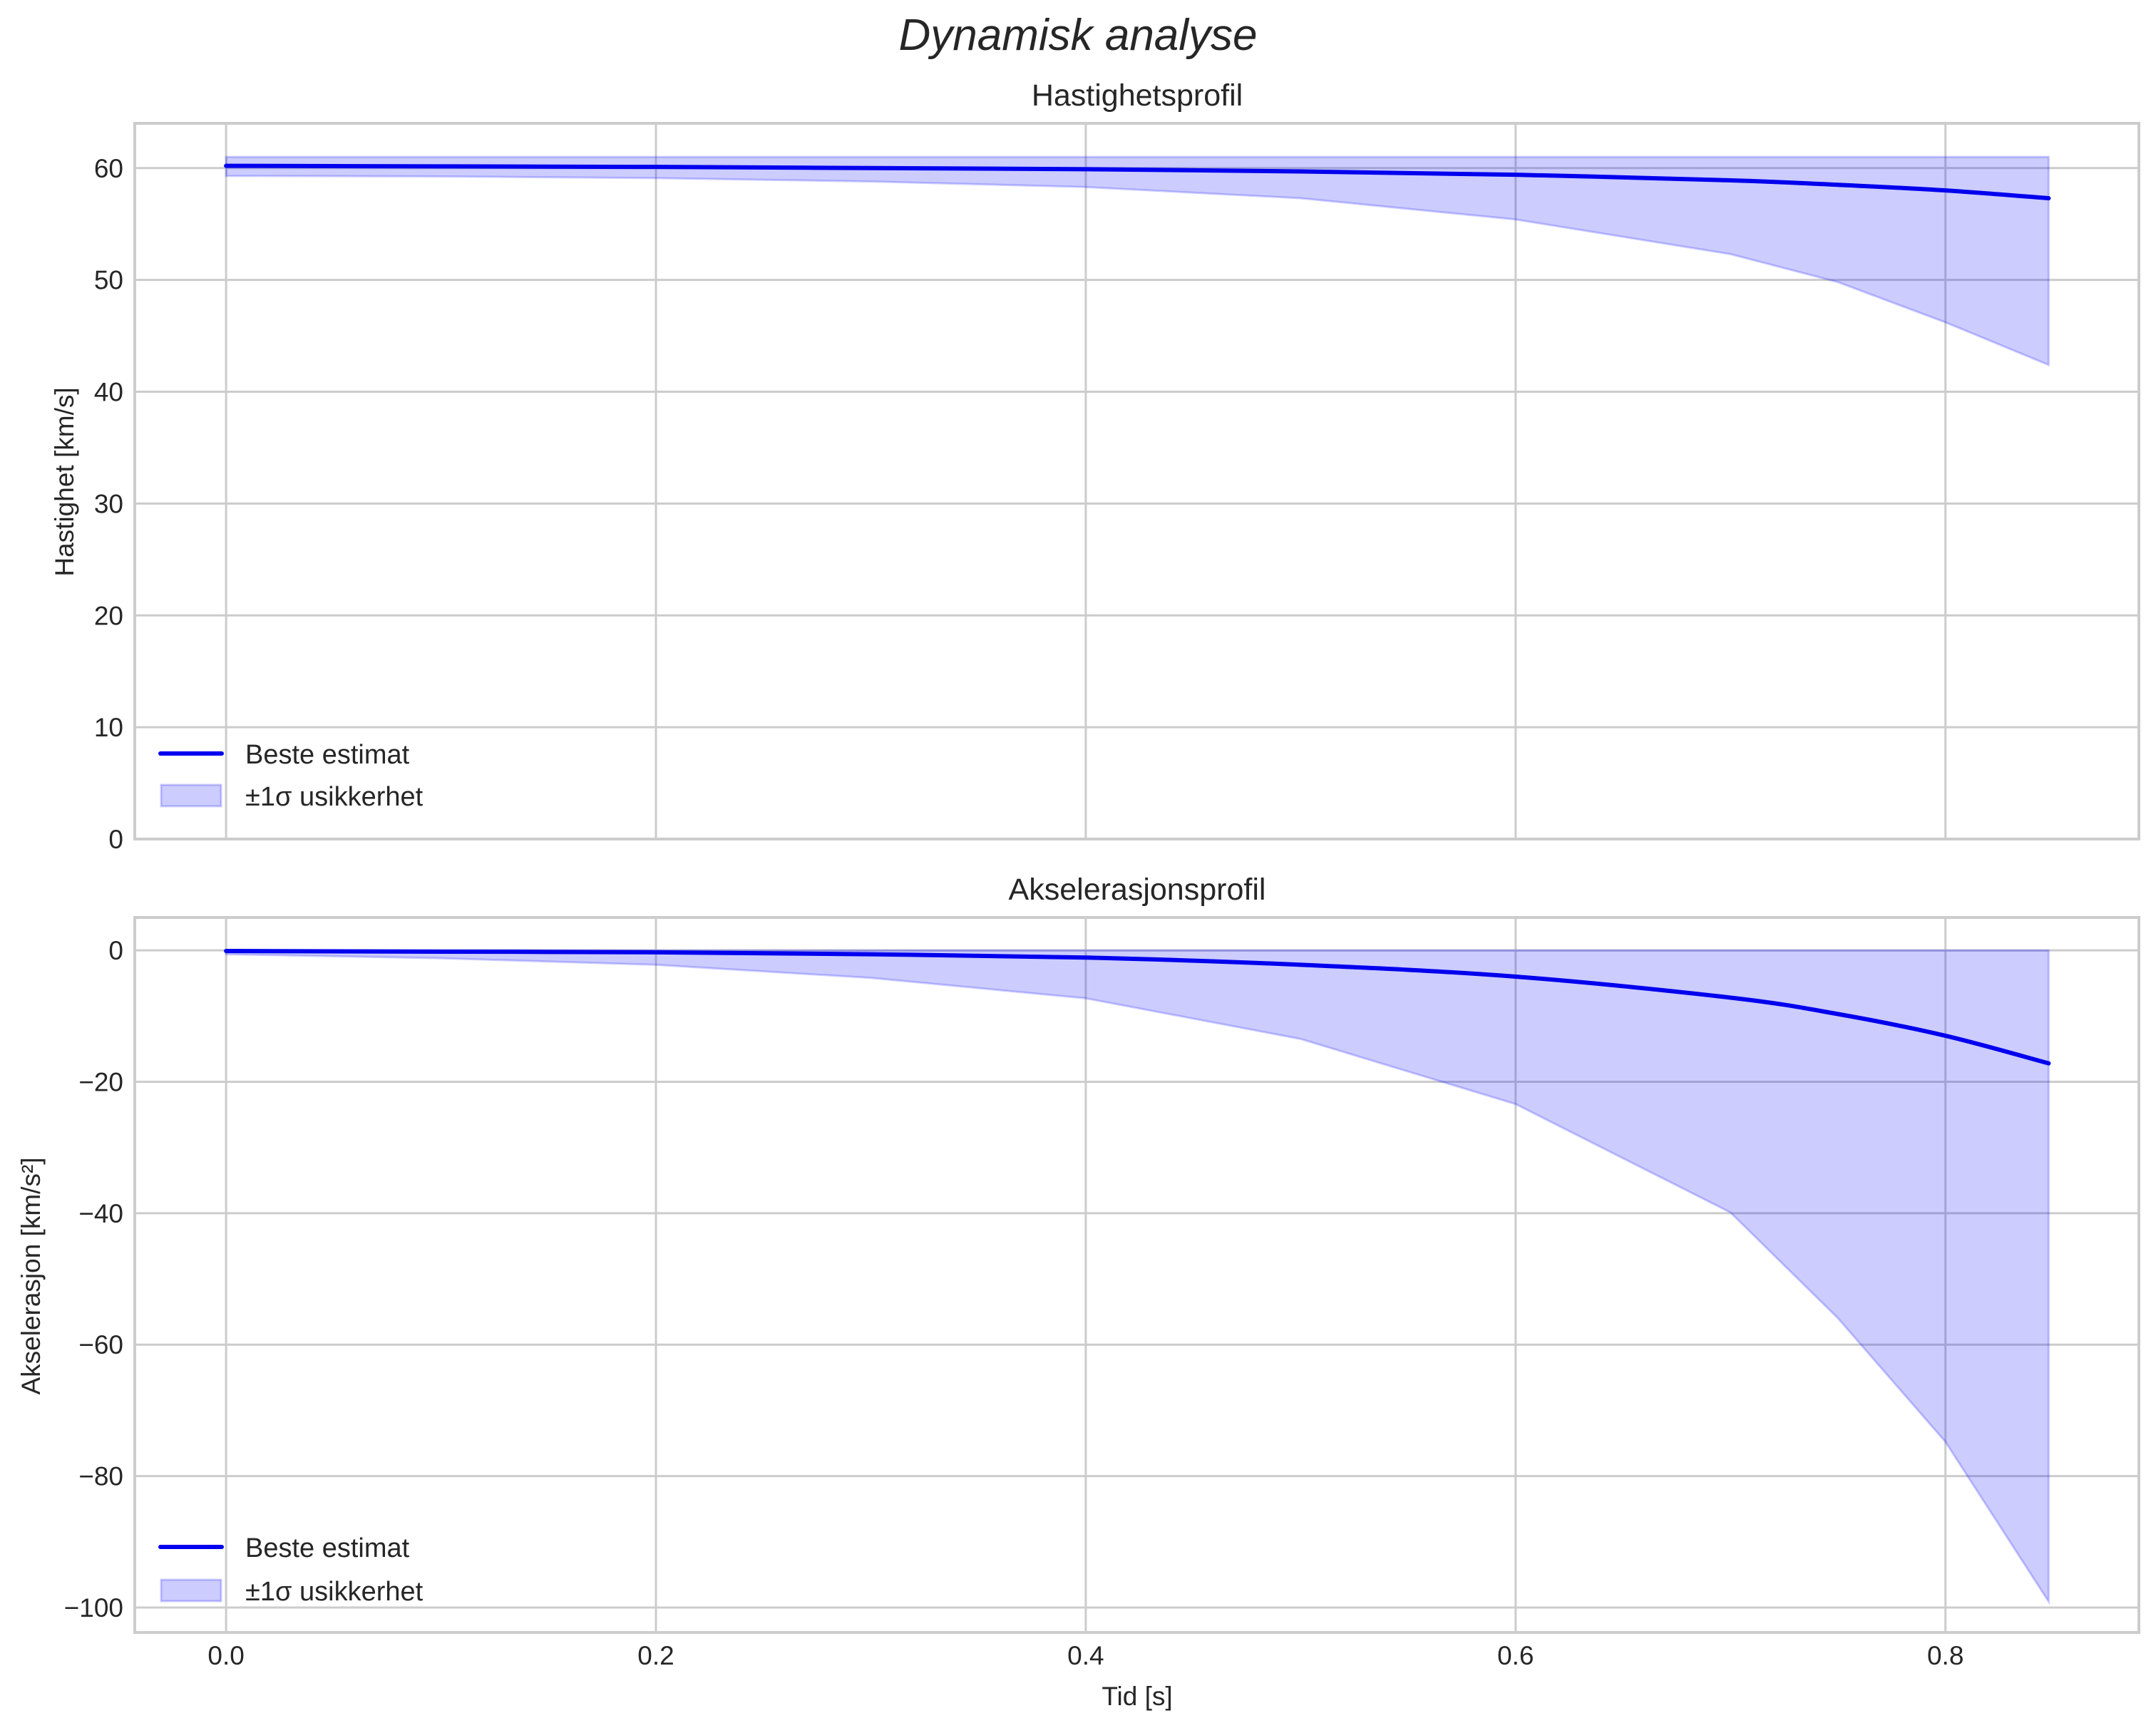  What do you see at coordinates (1945, 1655) in the screenshot?
I see `x-tick-label: 0.8` at bounding box center [1945, 1655].